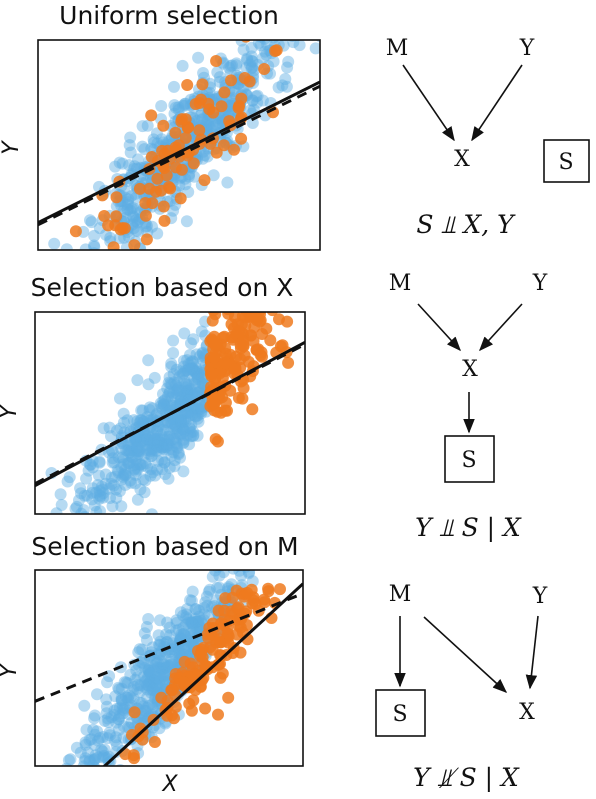 Image resolution: width=596 pixels, height=799 pixels. Describe the element at coordinates (540, 596) in the screenshot. I see `node-y: Y` at that location.